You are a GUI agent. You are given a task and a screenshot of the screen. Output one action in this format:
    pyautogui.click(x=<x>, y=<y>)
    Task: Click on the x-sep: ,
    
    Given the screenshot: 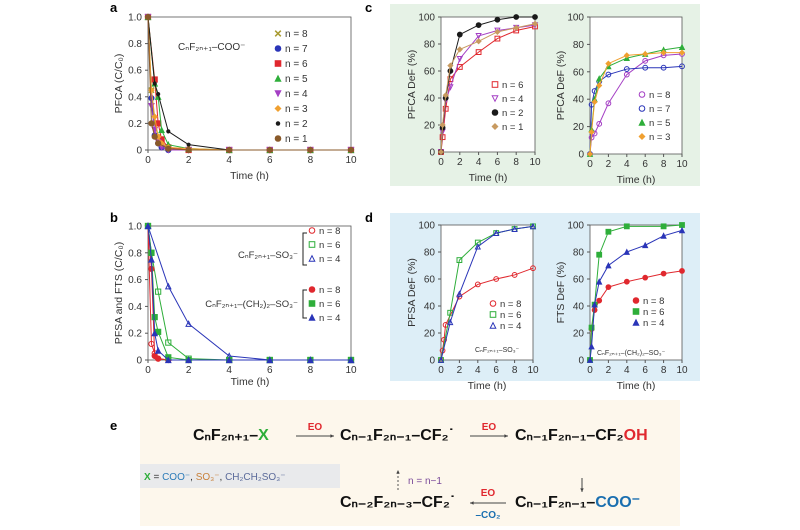 What is the action you would take?
    pyautogui.click(x=223, y=477)
    